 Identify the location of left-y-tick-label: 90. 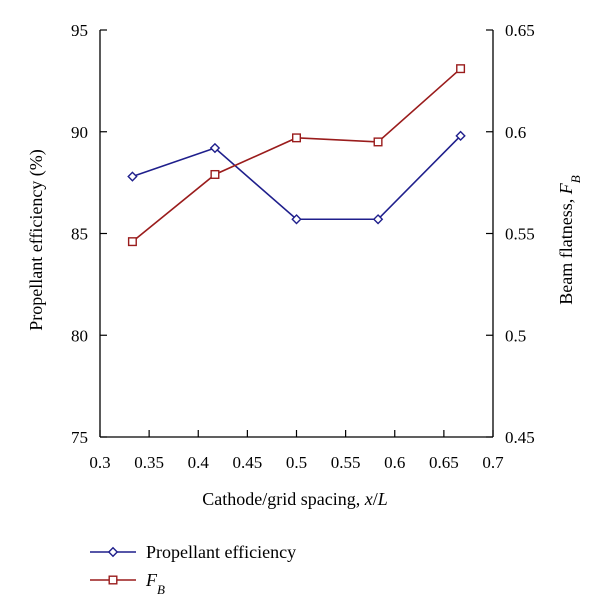
(79, 132).